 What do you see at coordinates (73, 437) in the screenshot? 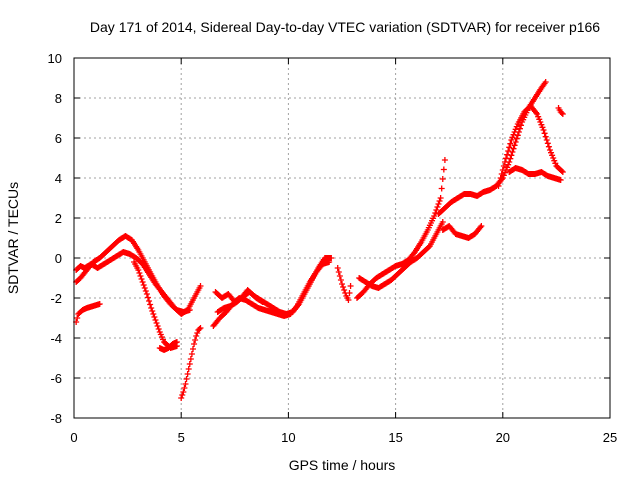
I see `x-tick-label: 0` at bounding box center [73, 437].